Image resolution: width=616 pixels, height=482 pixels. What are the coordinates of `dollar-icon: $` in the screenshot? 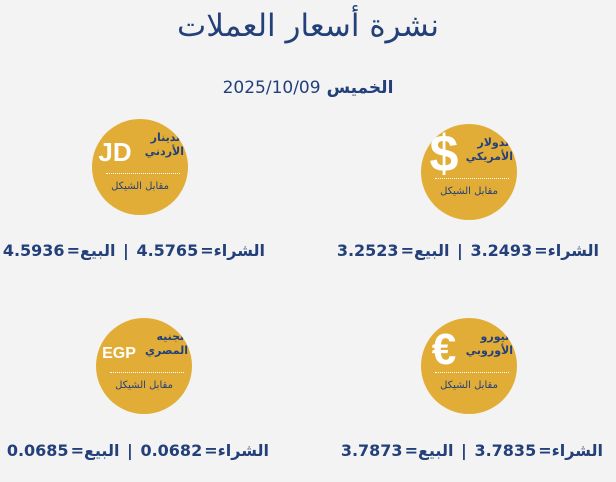 It's located at (444, 154).